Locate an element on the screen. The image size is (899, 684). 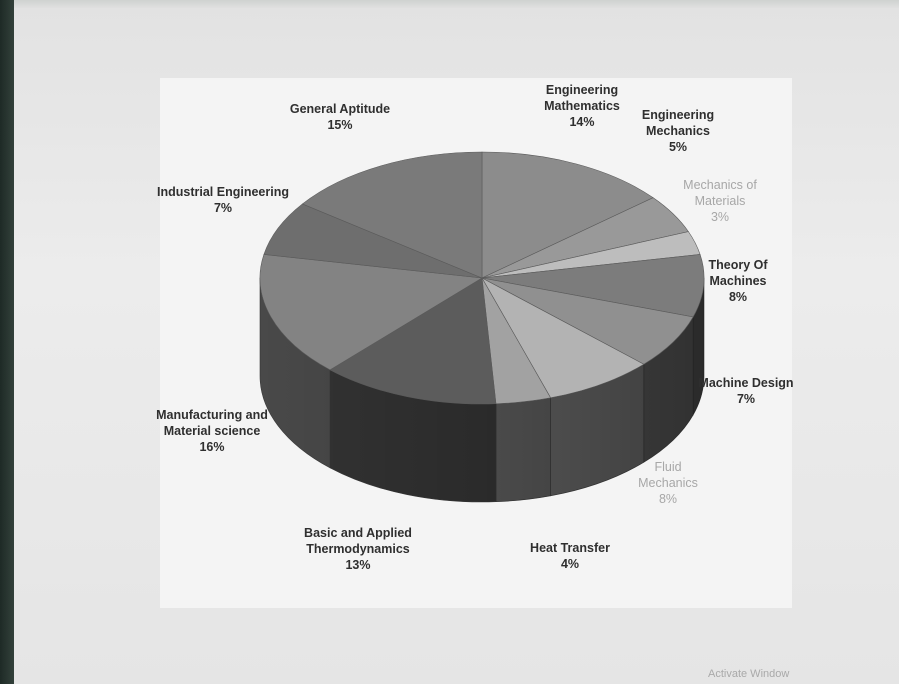
slice-label-1: Engineering Mechanics 5% is located at coordinates (678, 131).